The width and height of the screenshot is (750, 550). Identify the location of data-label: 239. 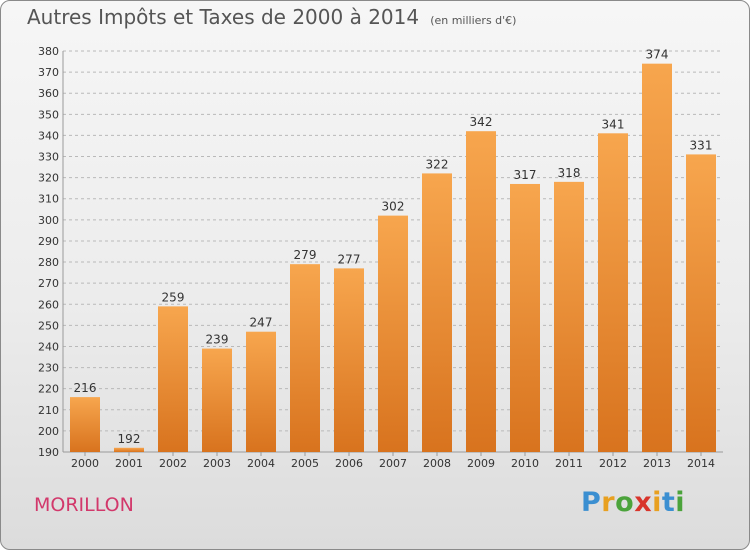
(217, 340).